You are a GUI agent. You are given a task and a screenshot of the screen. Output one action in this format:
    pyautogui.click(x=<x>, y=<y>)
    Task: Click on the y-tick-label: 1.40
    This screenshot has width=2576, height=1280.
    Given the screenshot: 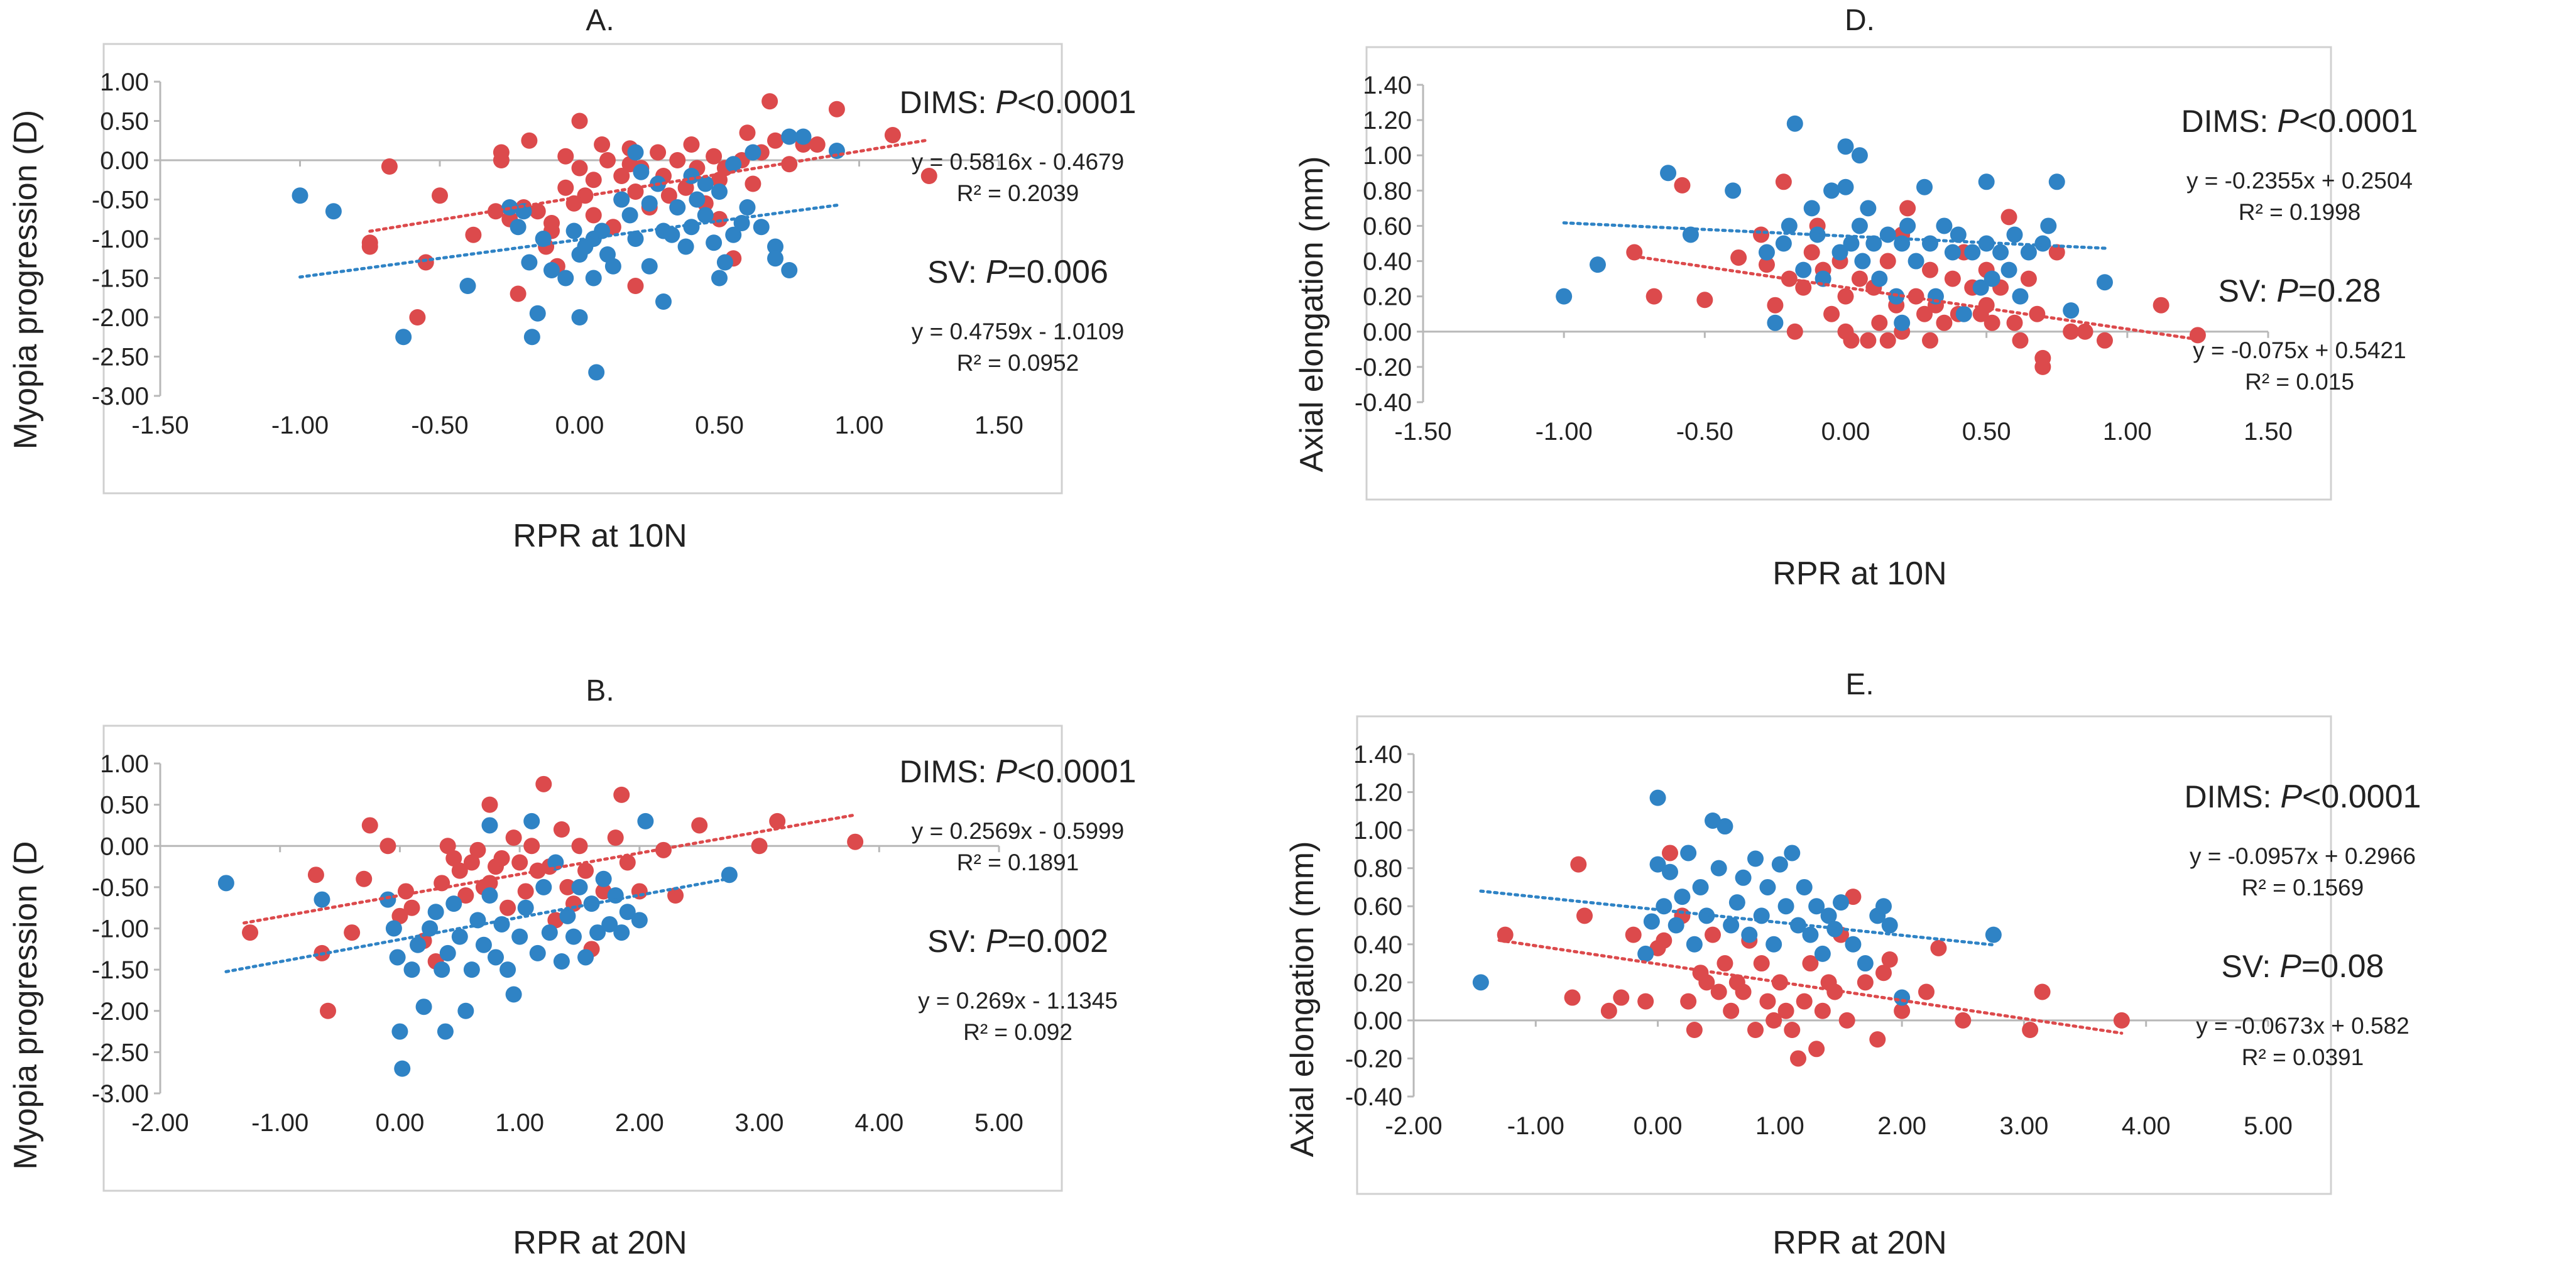 What is the action you would take?
    pyautogui.click(x=1388, y=85)
    